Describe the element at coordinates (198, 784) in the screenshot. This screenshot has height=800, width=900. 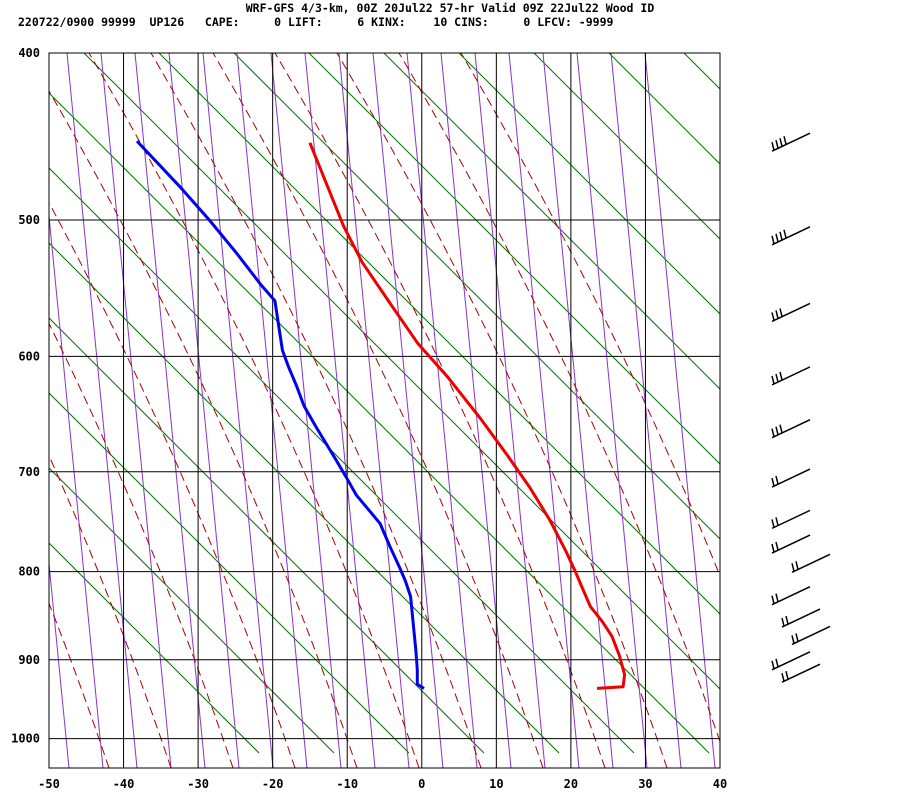
I see `x-tick-label: -30` at that location.